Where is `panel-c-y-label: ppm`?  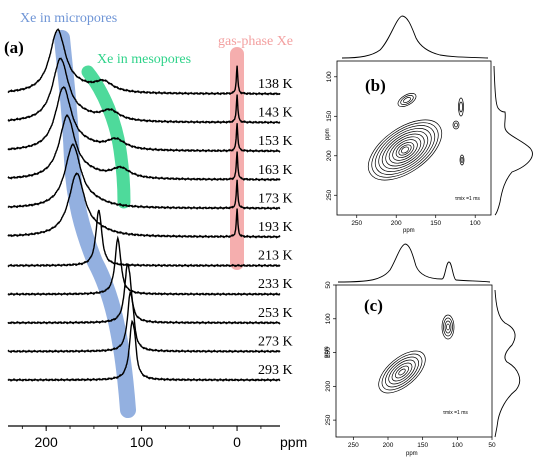 panel-c-y-label: ppm is located at coordinates (327, 352).